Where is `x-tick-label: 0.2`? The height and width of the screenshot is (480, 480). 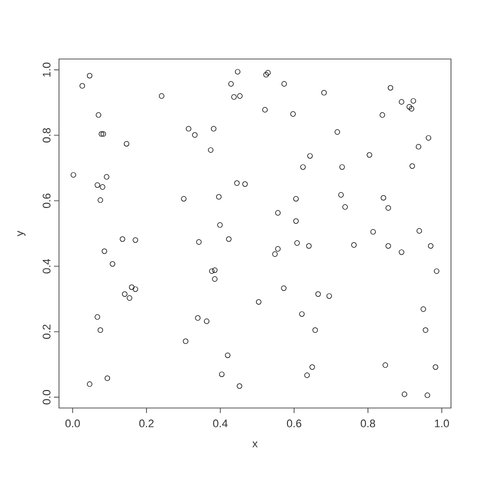 x-tick-label: 0.2 is located at coordinates (146, 424).